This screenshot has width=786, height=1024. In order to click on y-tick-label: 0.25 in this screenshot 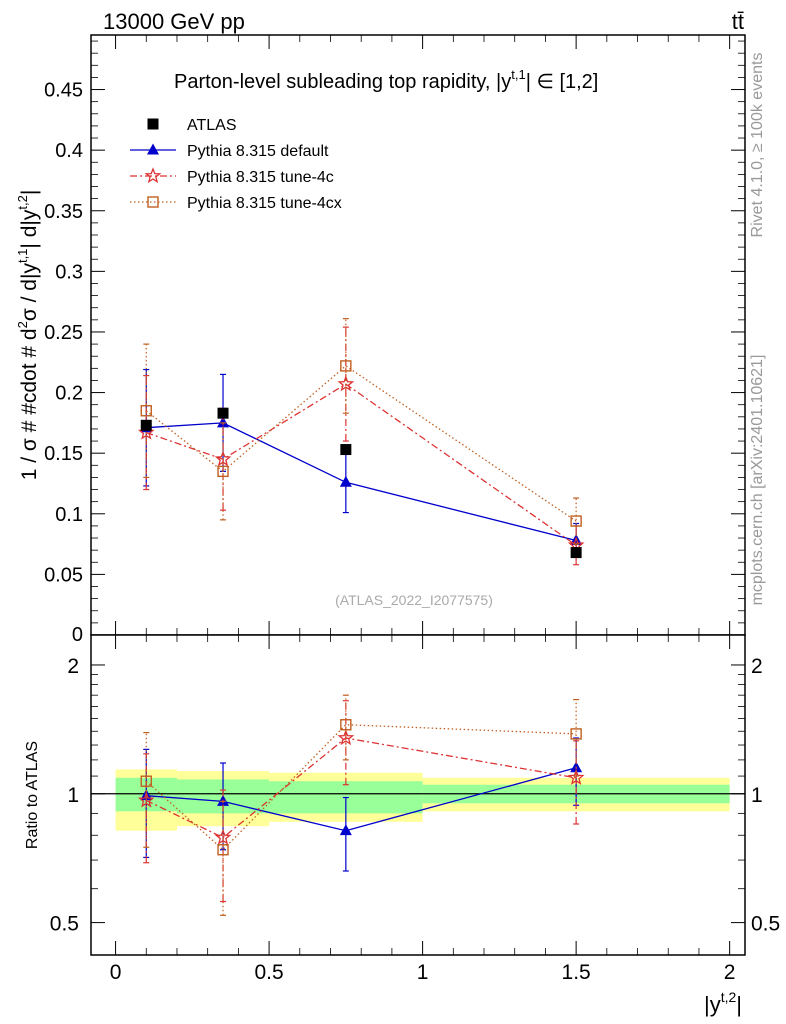, I will do `click(63, 333)`.